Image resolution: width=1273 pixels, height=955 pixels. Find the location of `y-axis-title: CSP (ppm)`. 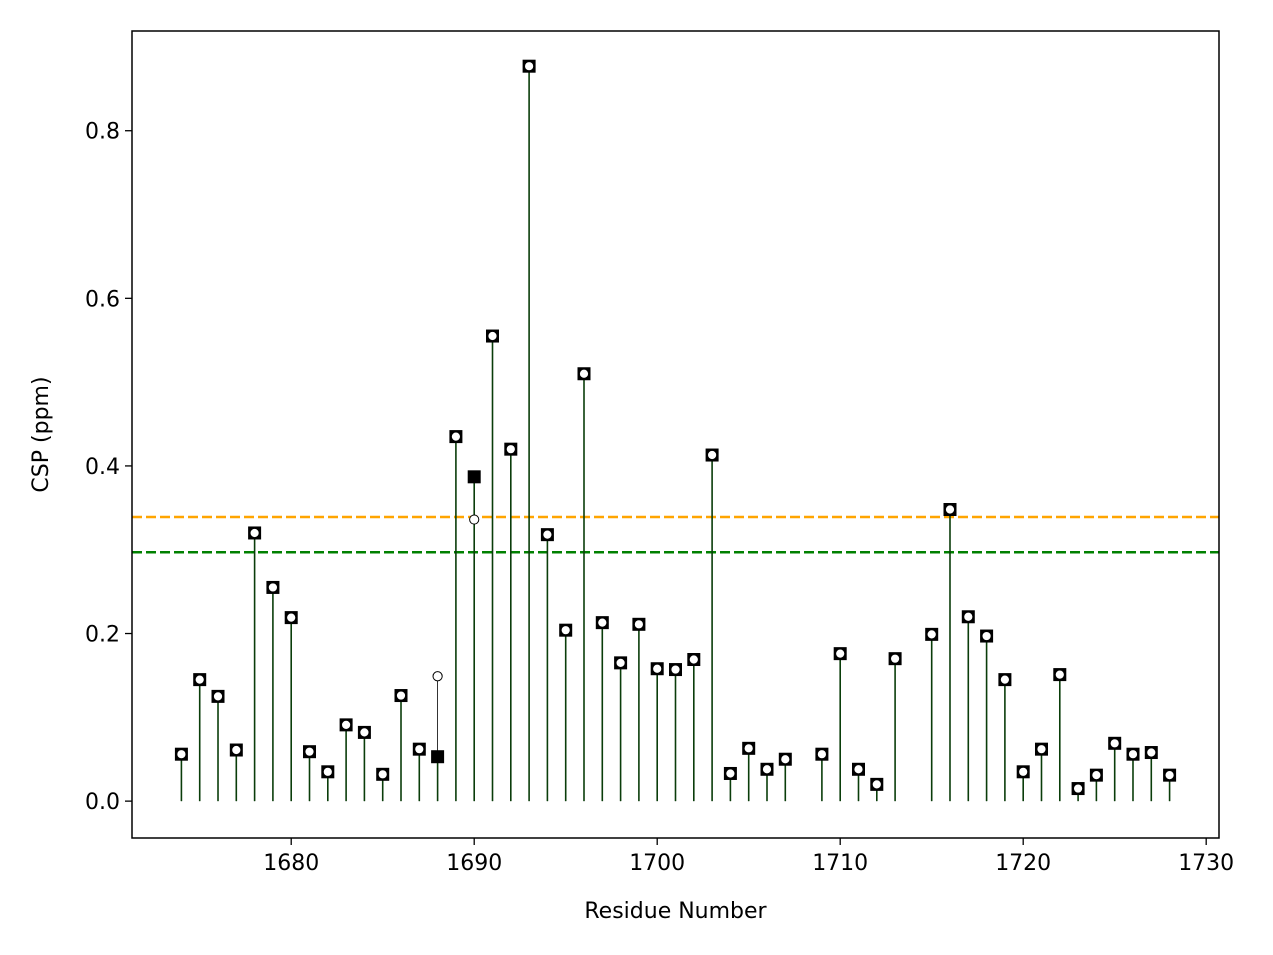

y-axis-title: CSP (ppm) is located at coordinates (41, 434).